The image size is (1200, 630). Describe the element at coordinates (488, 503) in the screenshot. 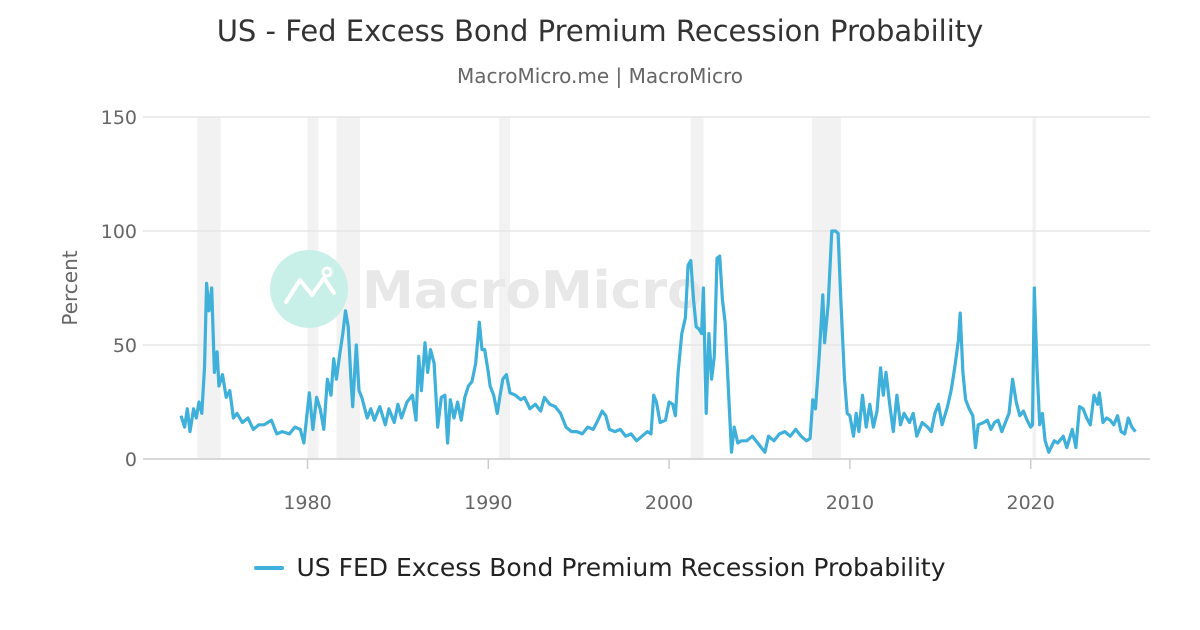

I see `x-tick-label: 1990` at that location.